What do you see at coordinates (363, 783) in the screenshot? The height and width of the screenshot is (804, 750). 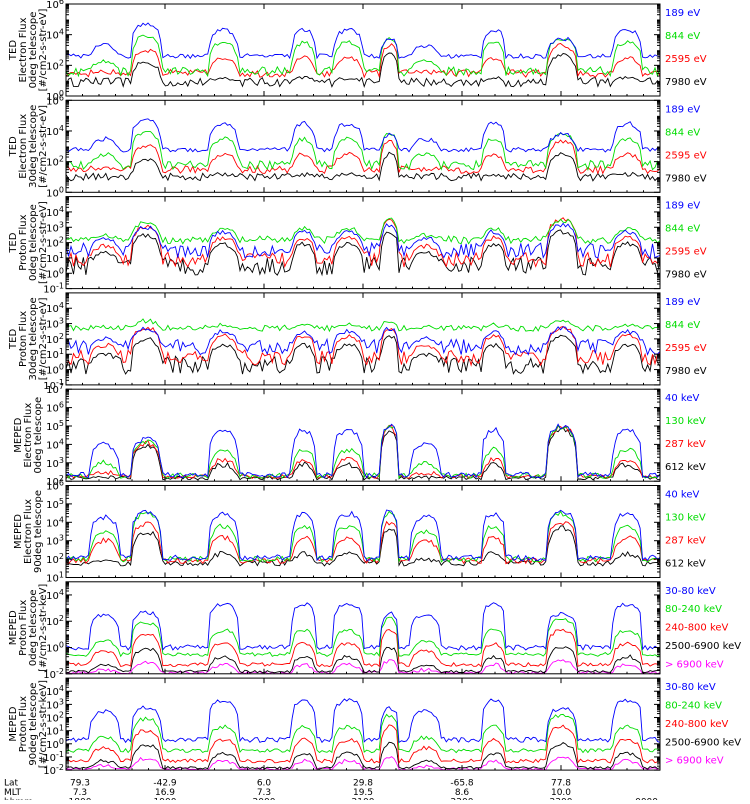 I see `x-tick-label: 29.8` at bounding box center [363, 783].